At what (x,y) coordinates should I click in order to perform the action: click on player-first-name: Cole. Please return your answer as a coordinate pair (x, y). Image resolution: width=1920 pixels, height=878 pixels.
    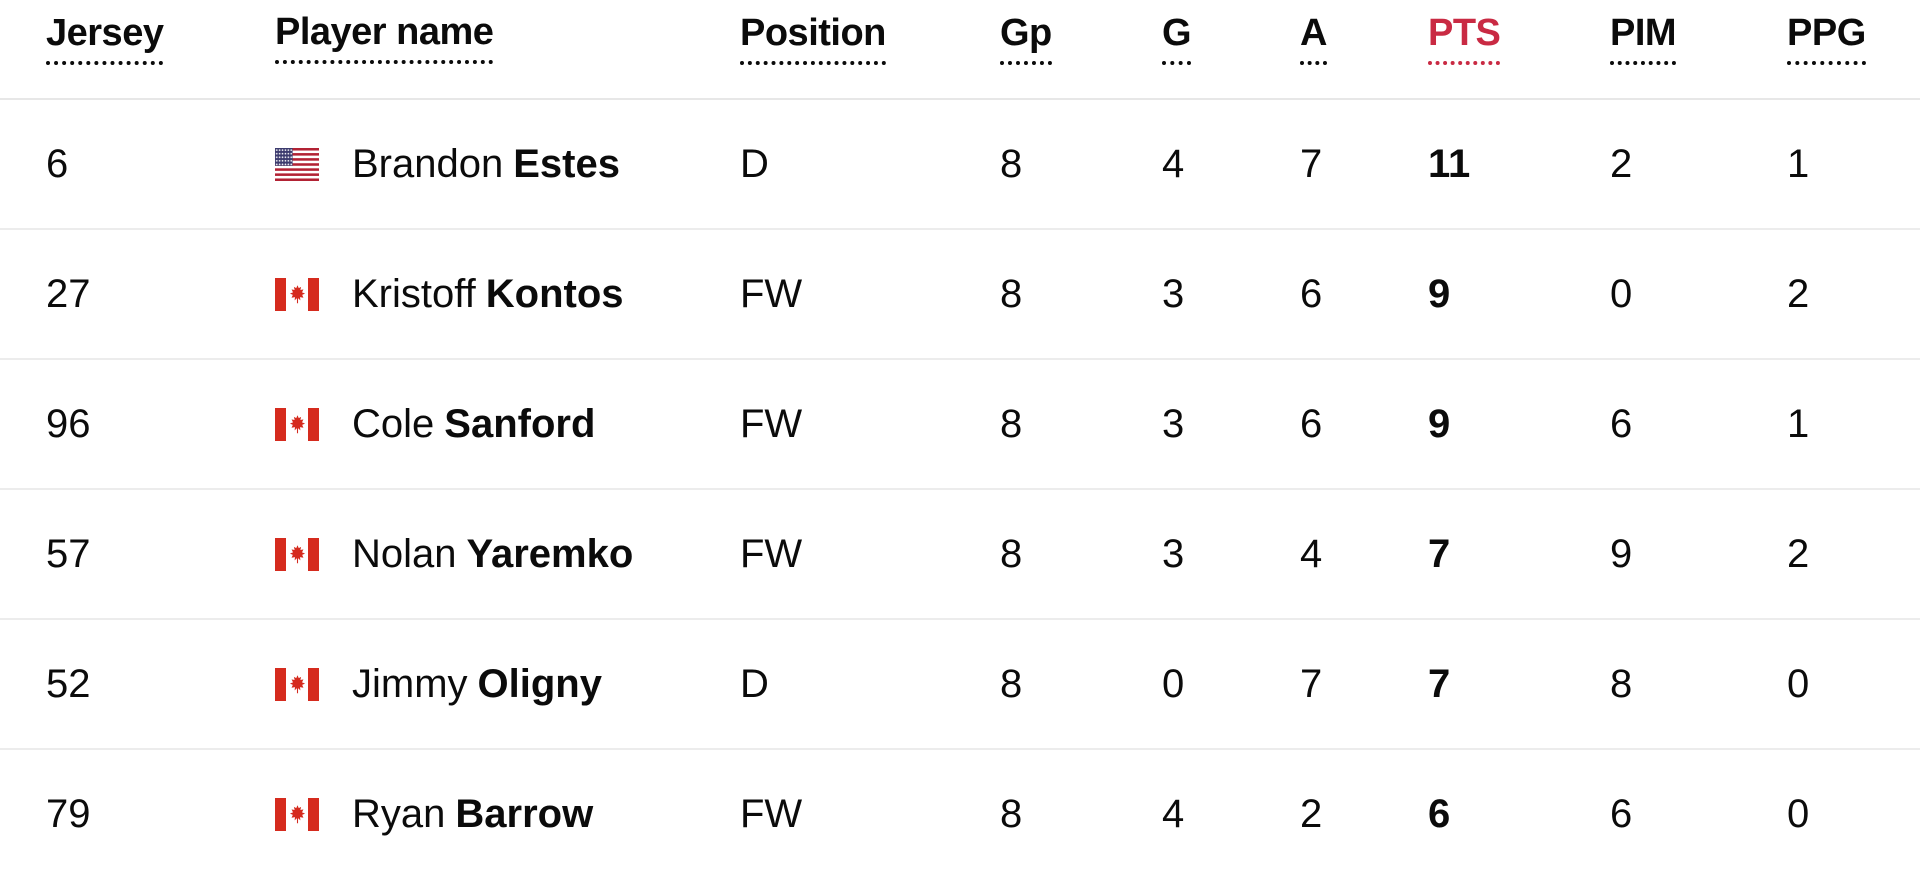
    Looking at the image, I should click on (393, 424).